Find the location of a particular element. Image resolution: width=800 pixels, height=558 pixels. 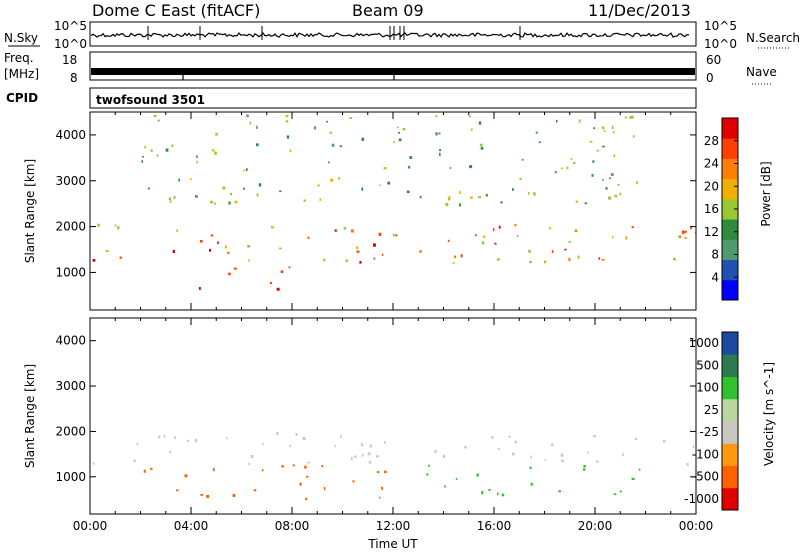

velocity-colorbar-tick-label: -1000 is located at coordinates (701, 499).